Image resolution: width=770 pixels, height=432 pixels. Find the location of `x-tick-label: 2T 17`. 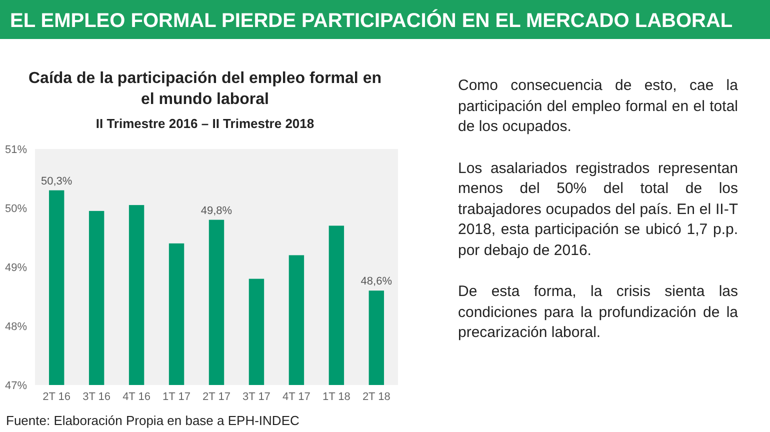

x-tick-label: 2T 17 is located at coordinates (216, 397).